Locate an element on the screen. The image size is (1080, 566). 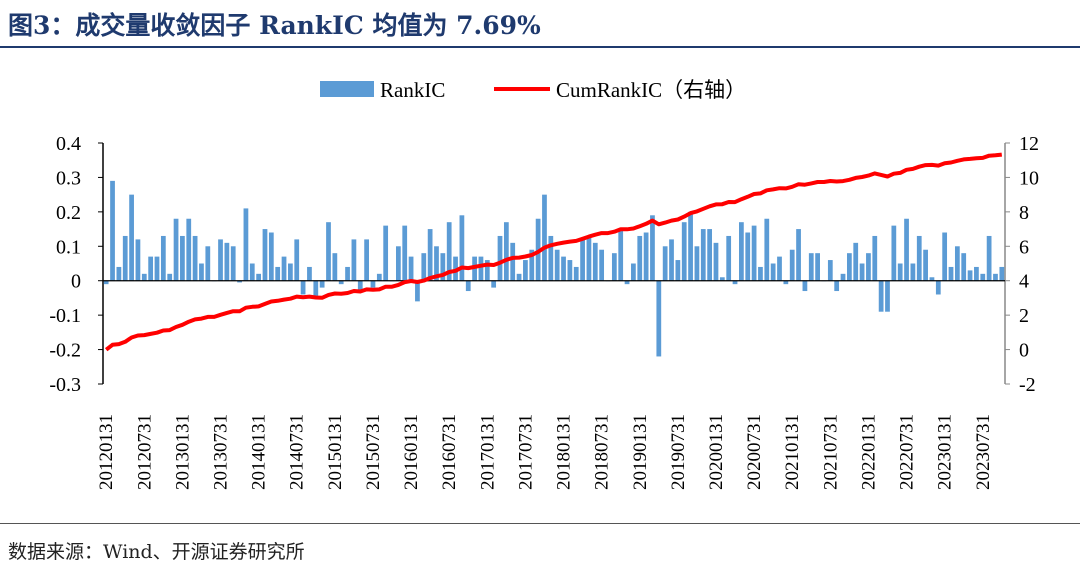
x-tick-label: 20150131 is located at coordinates (335, 452).